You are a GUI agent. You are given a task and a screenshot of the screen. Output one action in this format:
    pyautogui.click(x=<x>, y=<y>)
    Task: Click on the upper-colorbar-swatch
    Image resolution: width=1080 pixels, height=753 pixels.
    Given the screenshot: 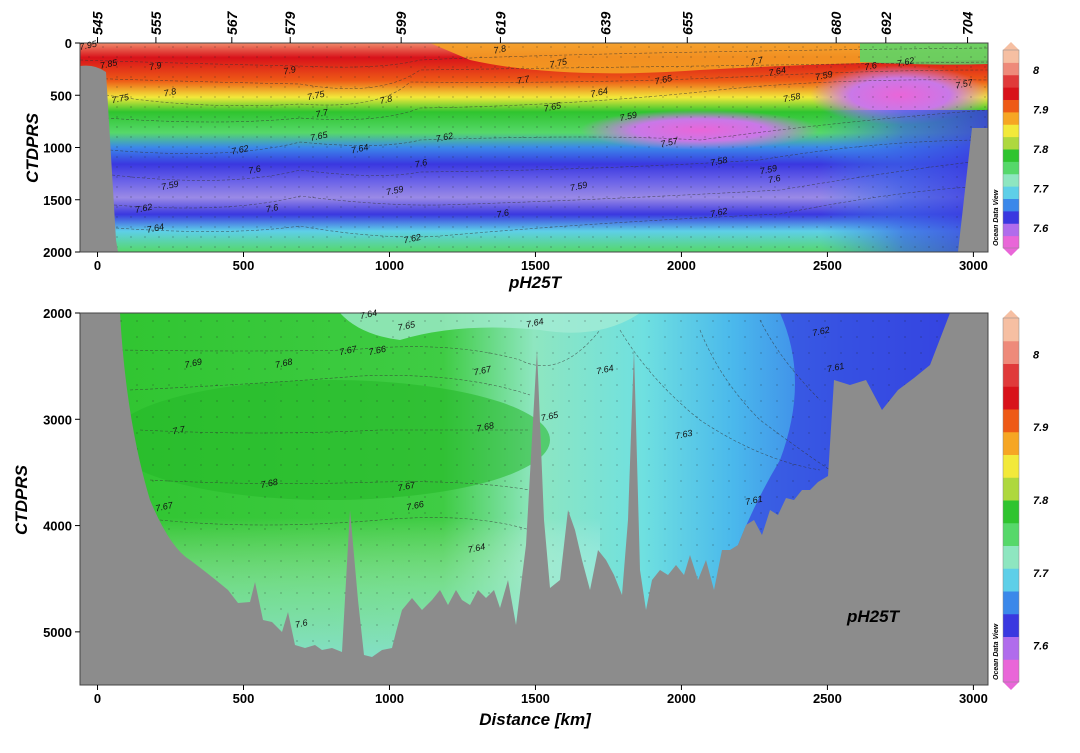 What is the action you would take?
    pyautogui.click(x=1011, y=69)
    